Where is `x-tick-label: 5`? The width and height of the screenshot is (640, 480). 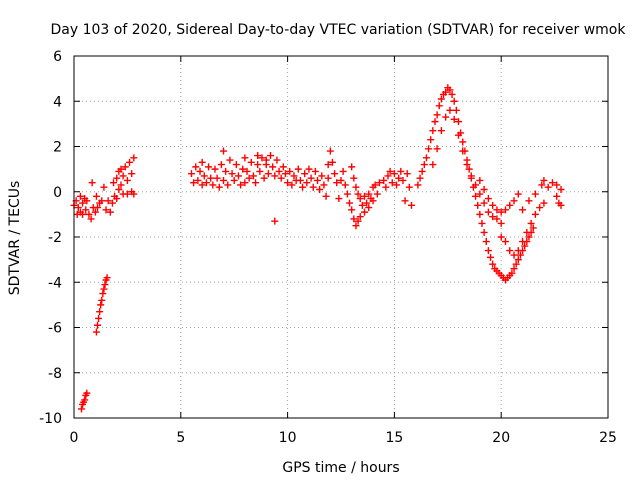 x-tick-label: 5 is located at coordinates (180, 438).